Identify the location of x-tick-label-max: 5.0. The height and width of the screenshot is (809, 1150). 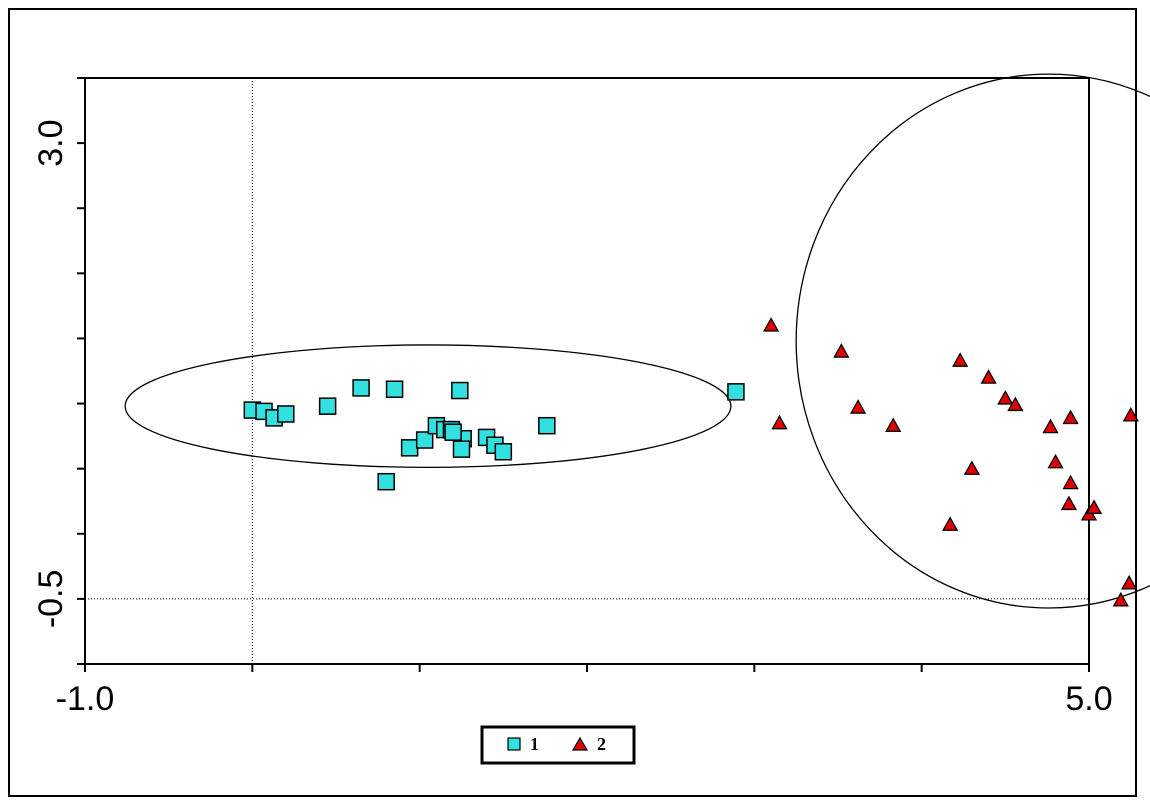
(1088, 699).